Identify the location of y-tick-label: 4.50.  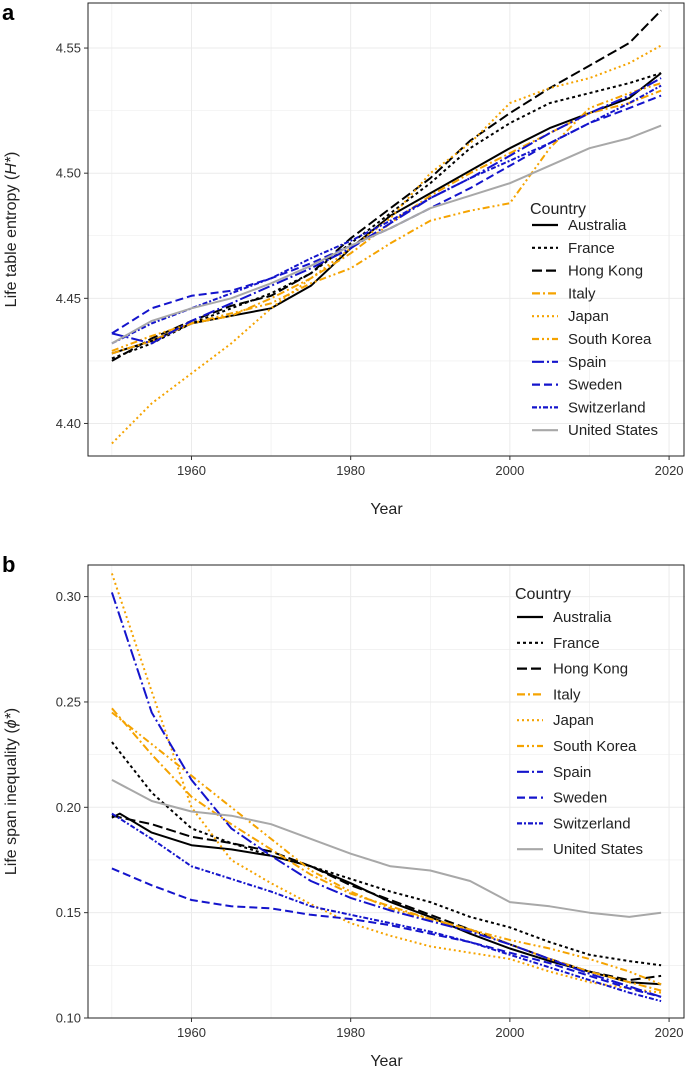
(68, 173).